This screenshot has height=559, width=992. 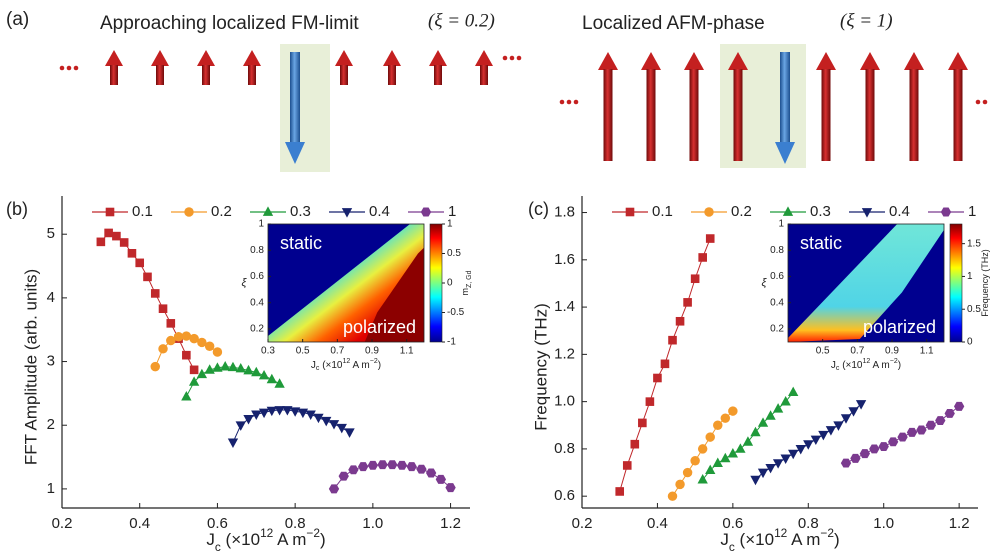 I want to click on legend-label: 0.3, so click(x=300, y=211).